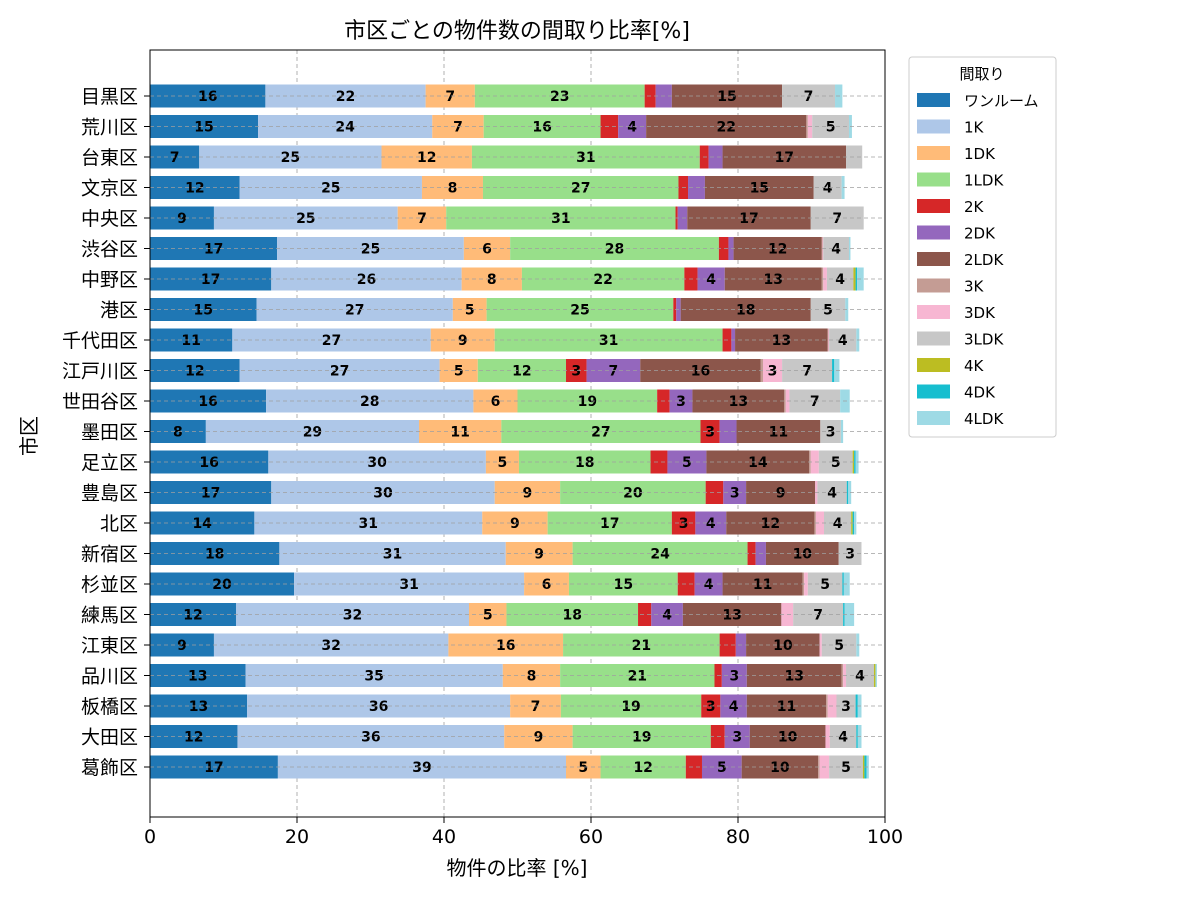 The height and width of the screenshot is (900, 1200). What do you see at coordinates (109, 219) in the screenshot?
I see `y-tick-label: 中央区` at bounding box center [109, 219].